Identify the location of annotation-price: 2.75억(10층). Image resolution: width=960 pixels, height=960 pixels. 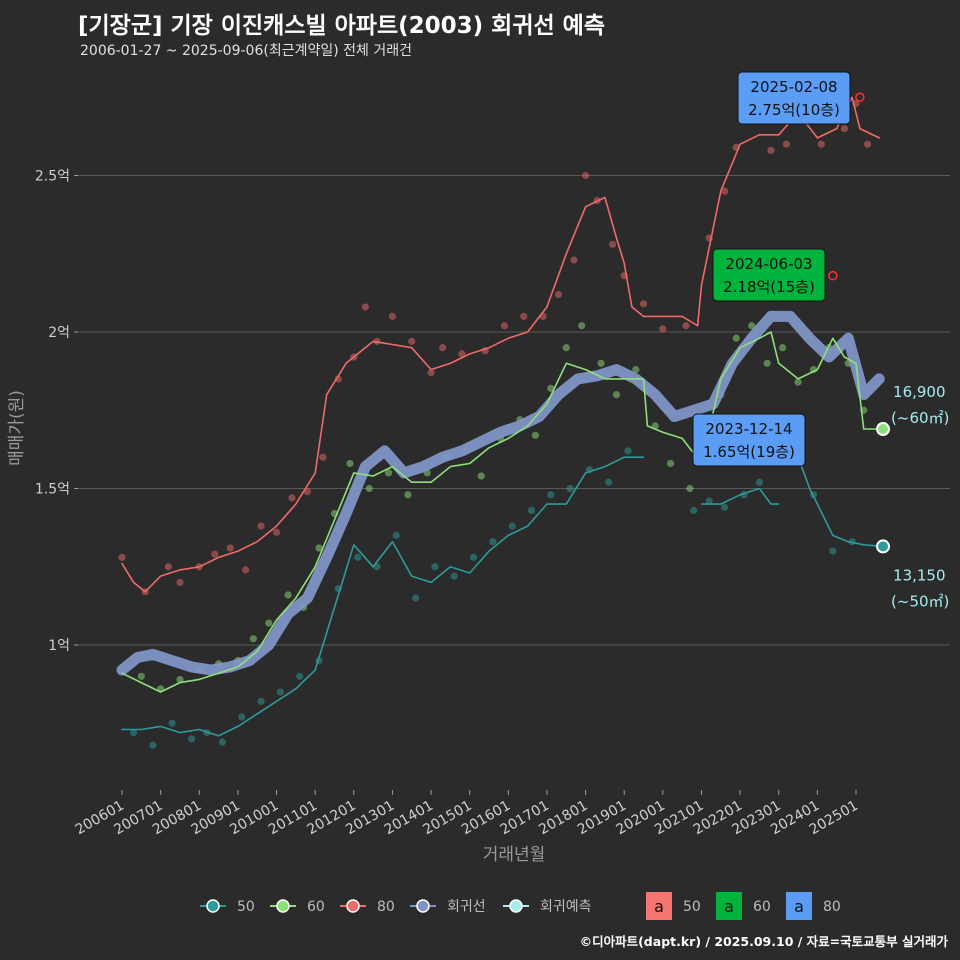
(794, 110).